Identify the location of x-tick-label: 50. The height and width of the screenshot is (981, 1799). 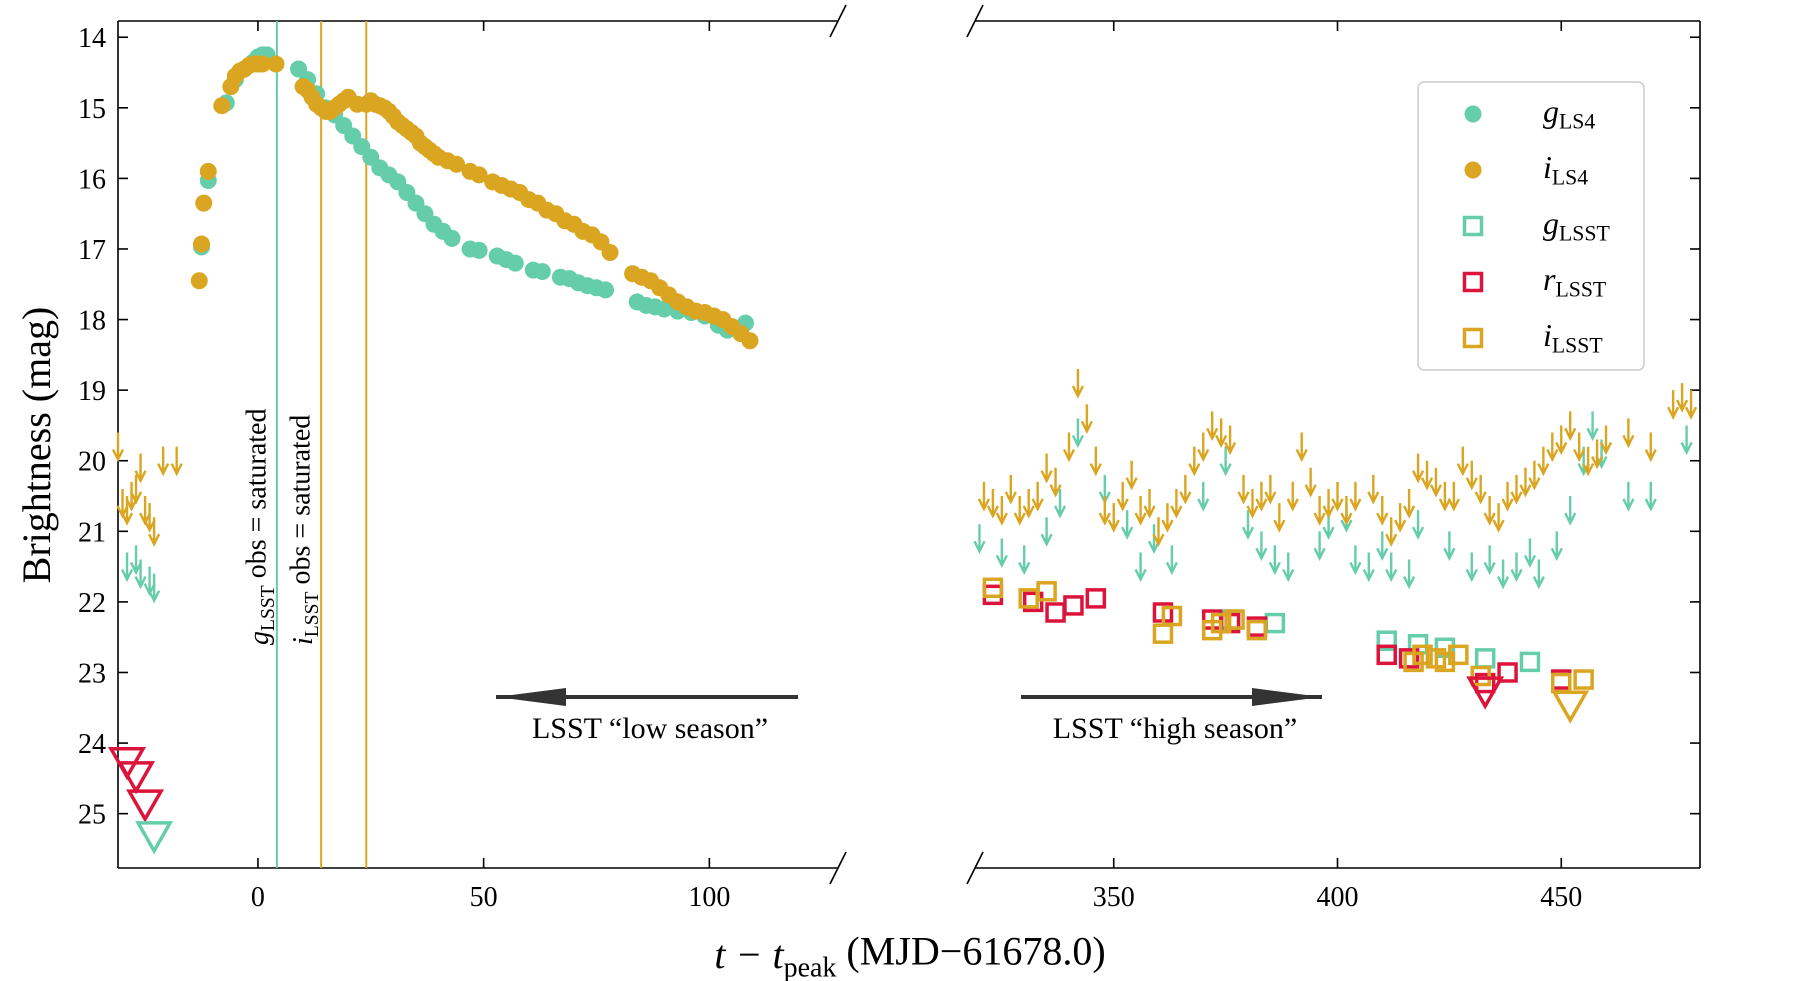
(484, 897).